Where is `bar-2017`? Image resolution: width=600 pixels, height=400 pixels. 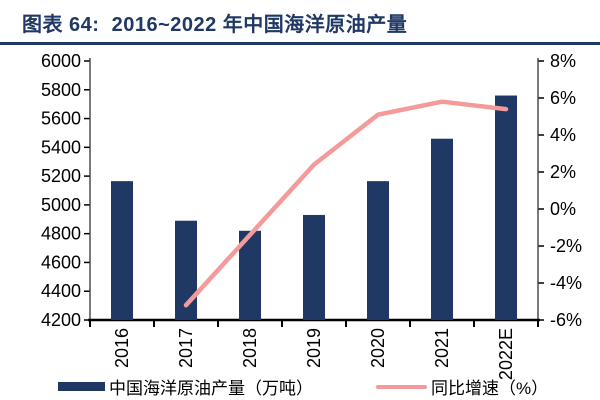 bar-2017 is located at coordinates (186, 270).